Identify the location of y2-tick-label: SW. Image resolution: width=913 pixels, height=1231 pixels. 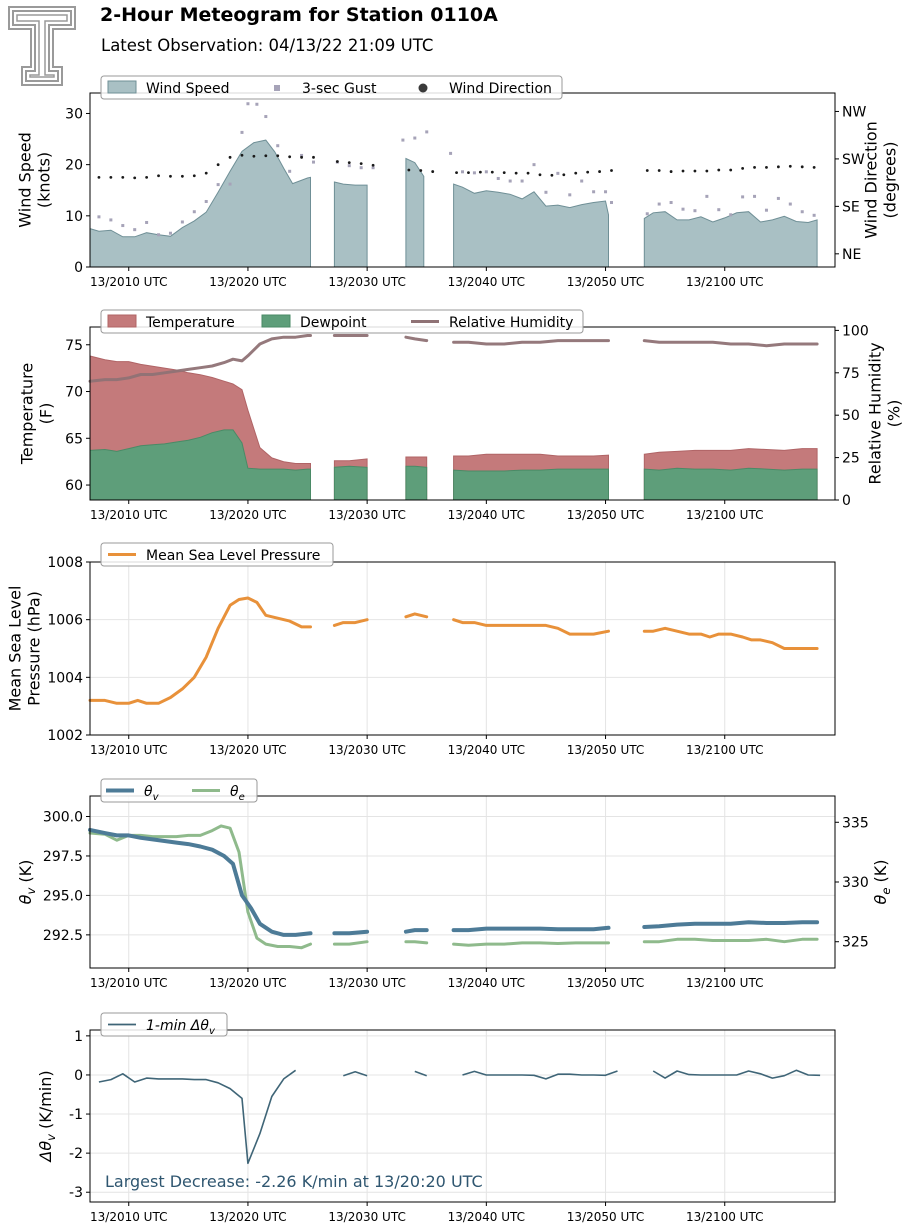
(853, 160).